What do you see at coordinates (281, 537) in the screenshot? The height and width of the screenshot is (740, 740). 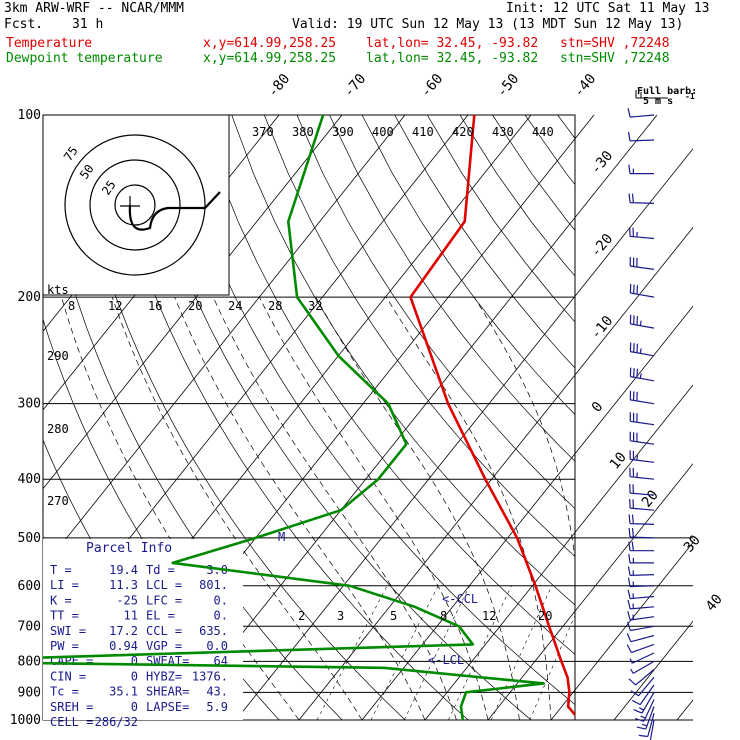 I see `m-marker: M` at bounding box center [281, 537].